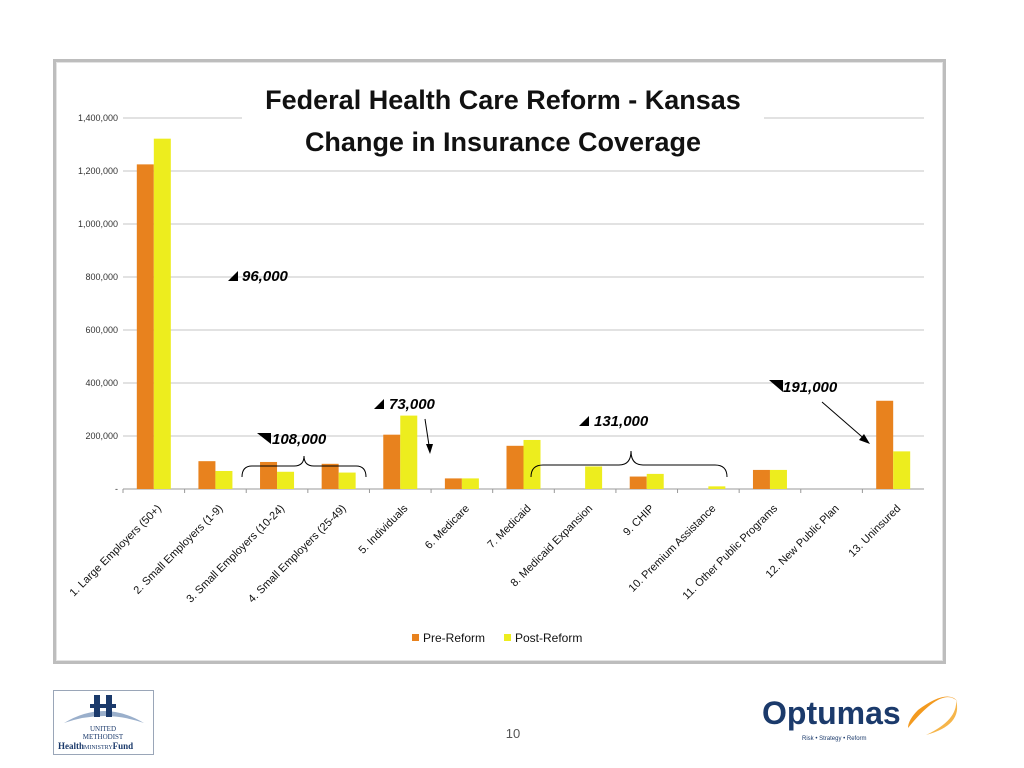  Describe the element at coordinates (548, 638) in the screenshot. I see `legend-label-post-reform: Post-Reform` at that location.